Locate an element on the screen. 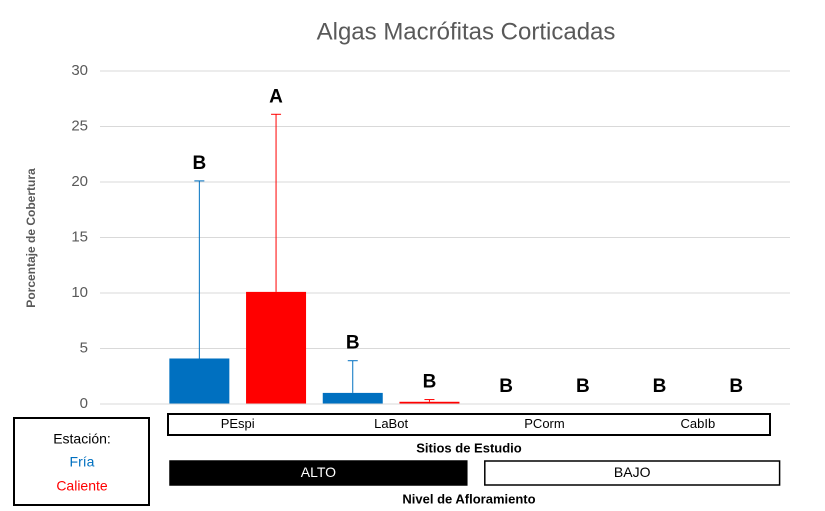 This screenshot has width=825, height=511. x-tick-label: PCorm is located at coordinates (544, 423).